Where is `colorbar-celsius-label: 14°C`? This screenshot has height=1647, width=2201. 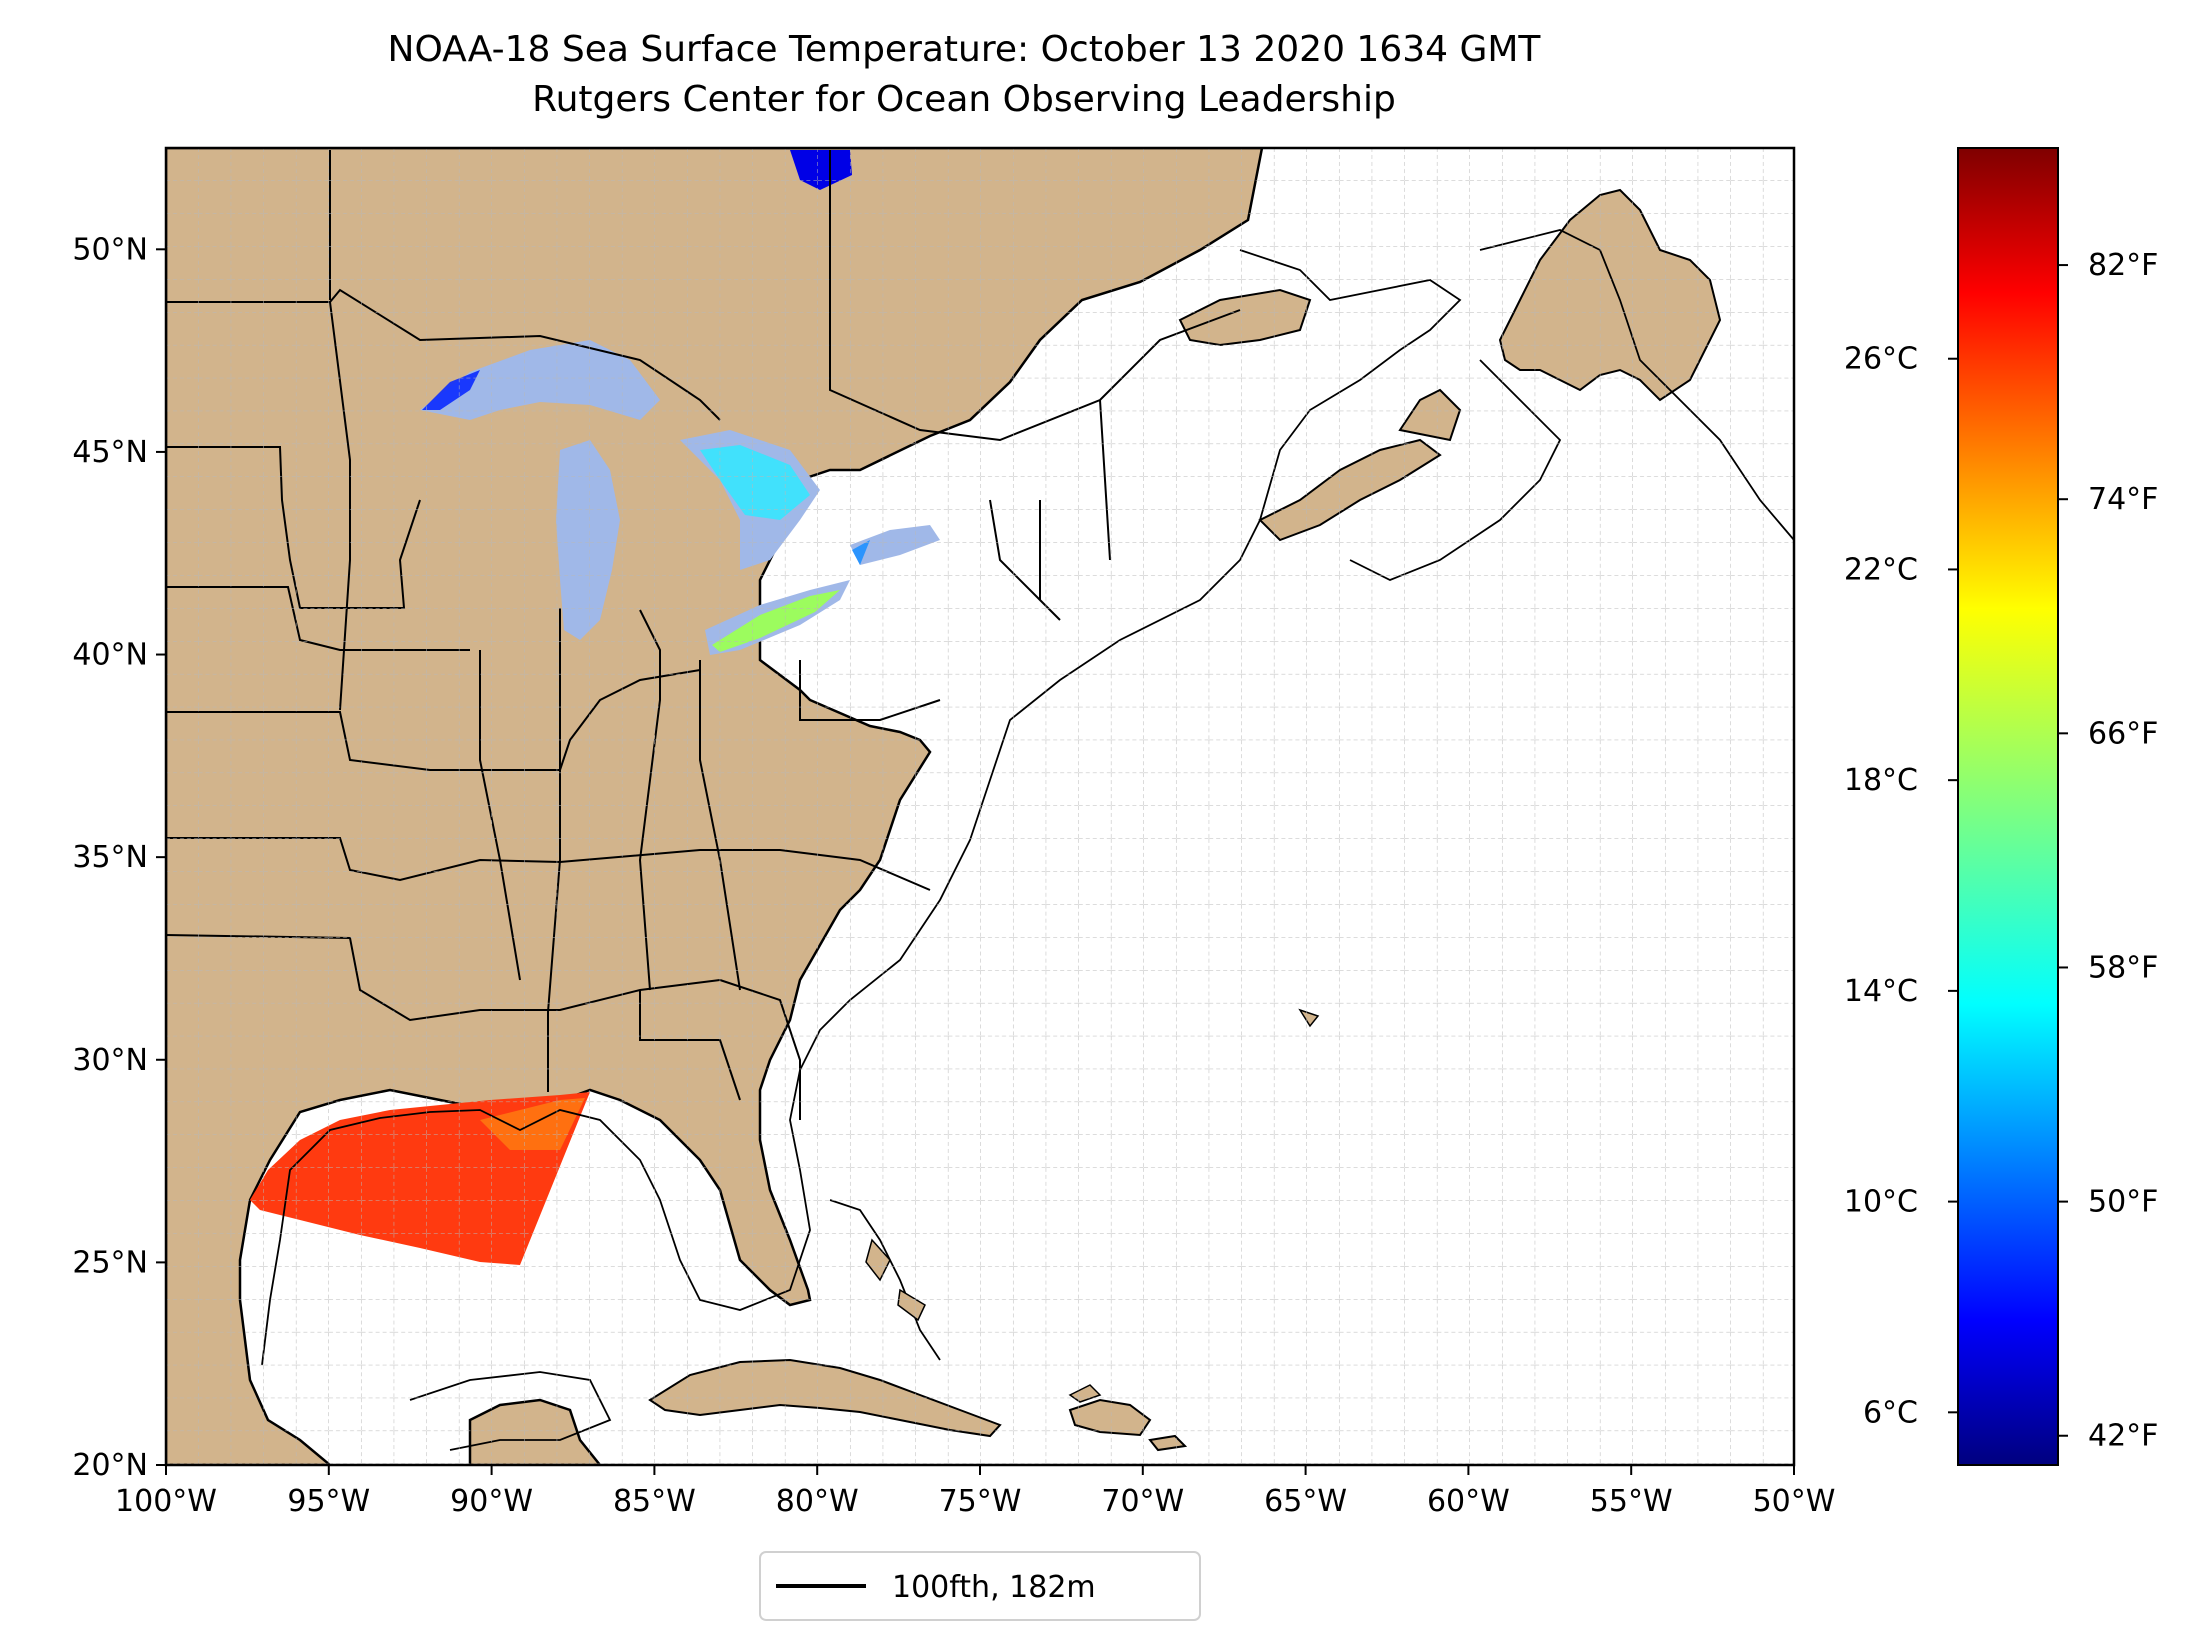 colorbar-celsius-label: 14°C is located at coordinates (1881, 991).